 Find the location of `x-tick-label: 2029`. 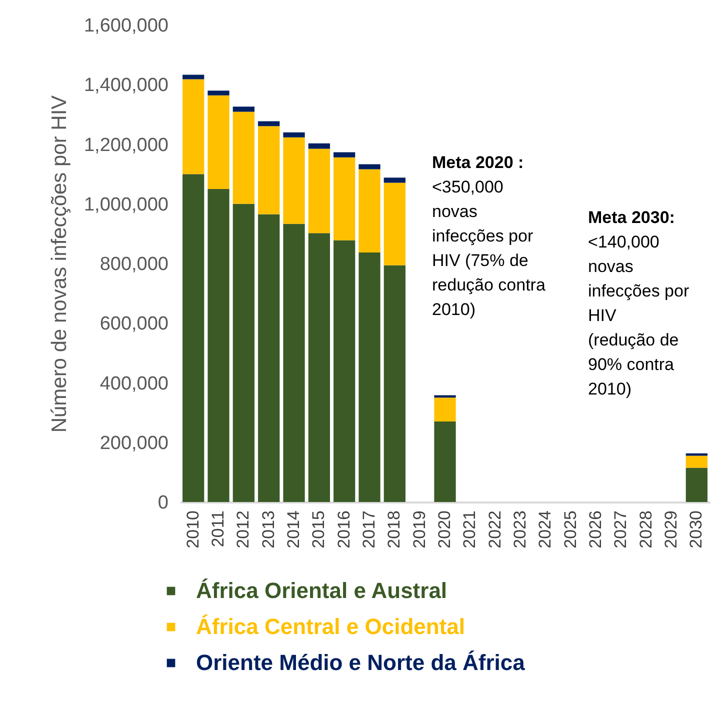

x-tick-label: 2029 is located at coordinates (670, 529).